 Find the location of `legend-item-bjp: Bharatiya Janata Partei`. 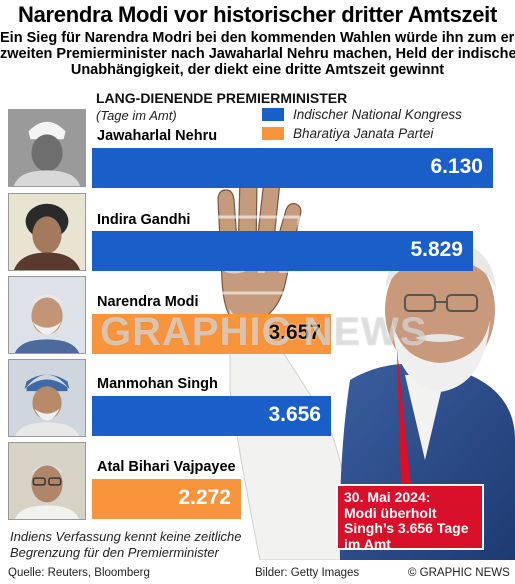

legend-item-bjp: Bharatiya Janata Partei is located at coordinates (347, 133).